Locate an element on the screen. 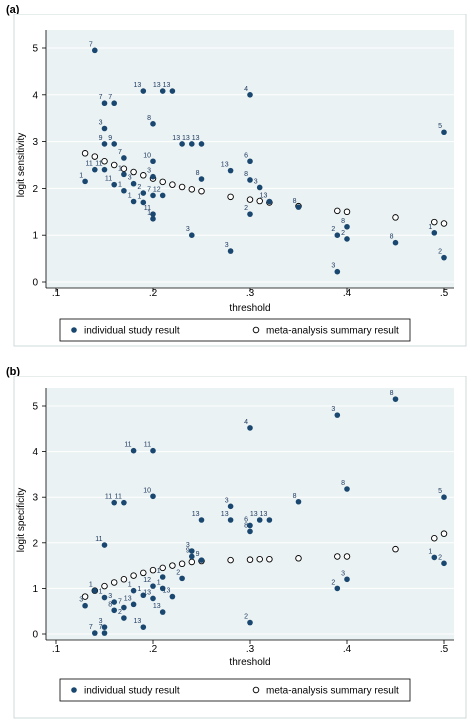 The height and width of the screenshot is (726, 471). y-tick-label: 0 is located at coordinates (35, 635).